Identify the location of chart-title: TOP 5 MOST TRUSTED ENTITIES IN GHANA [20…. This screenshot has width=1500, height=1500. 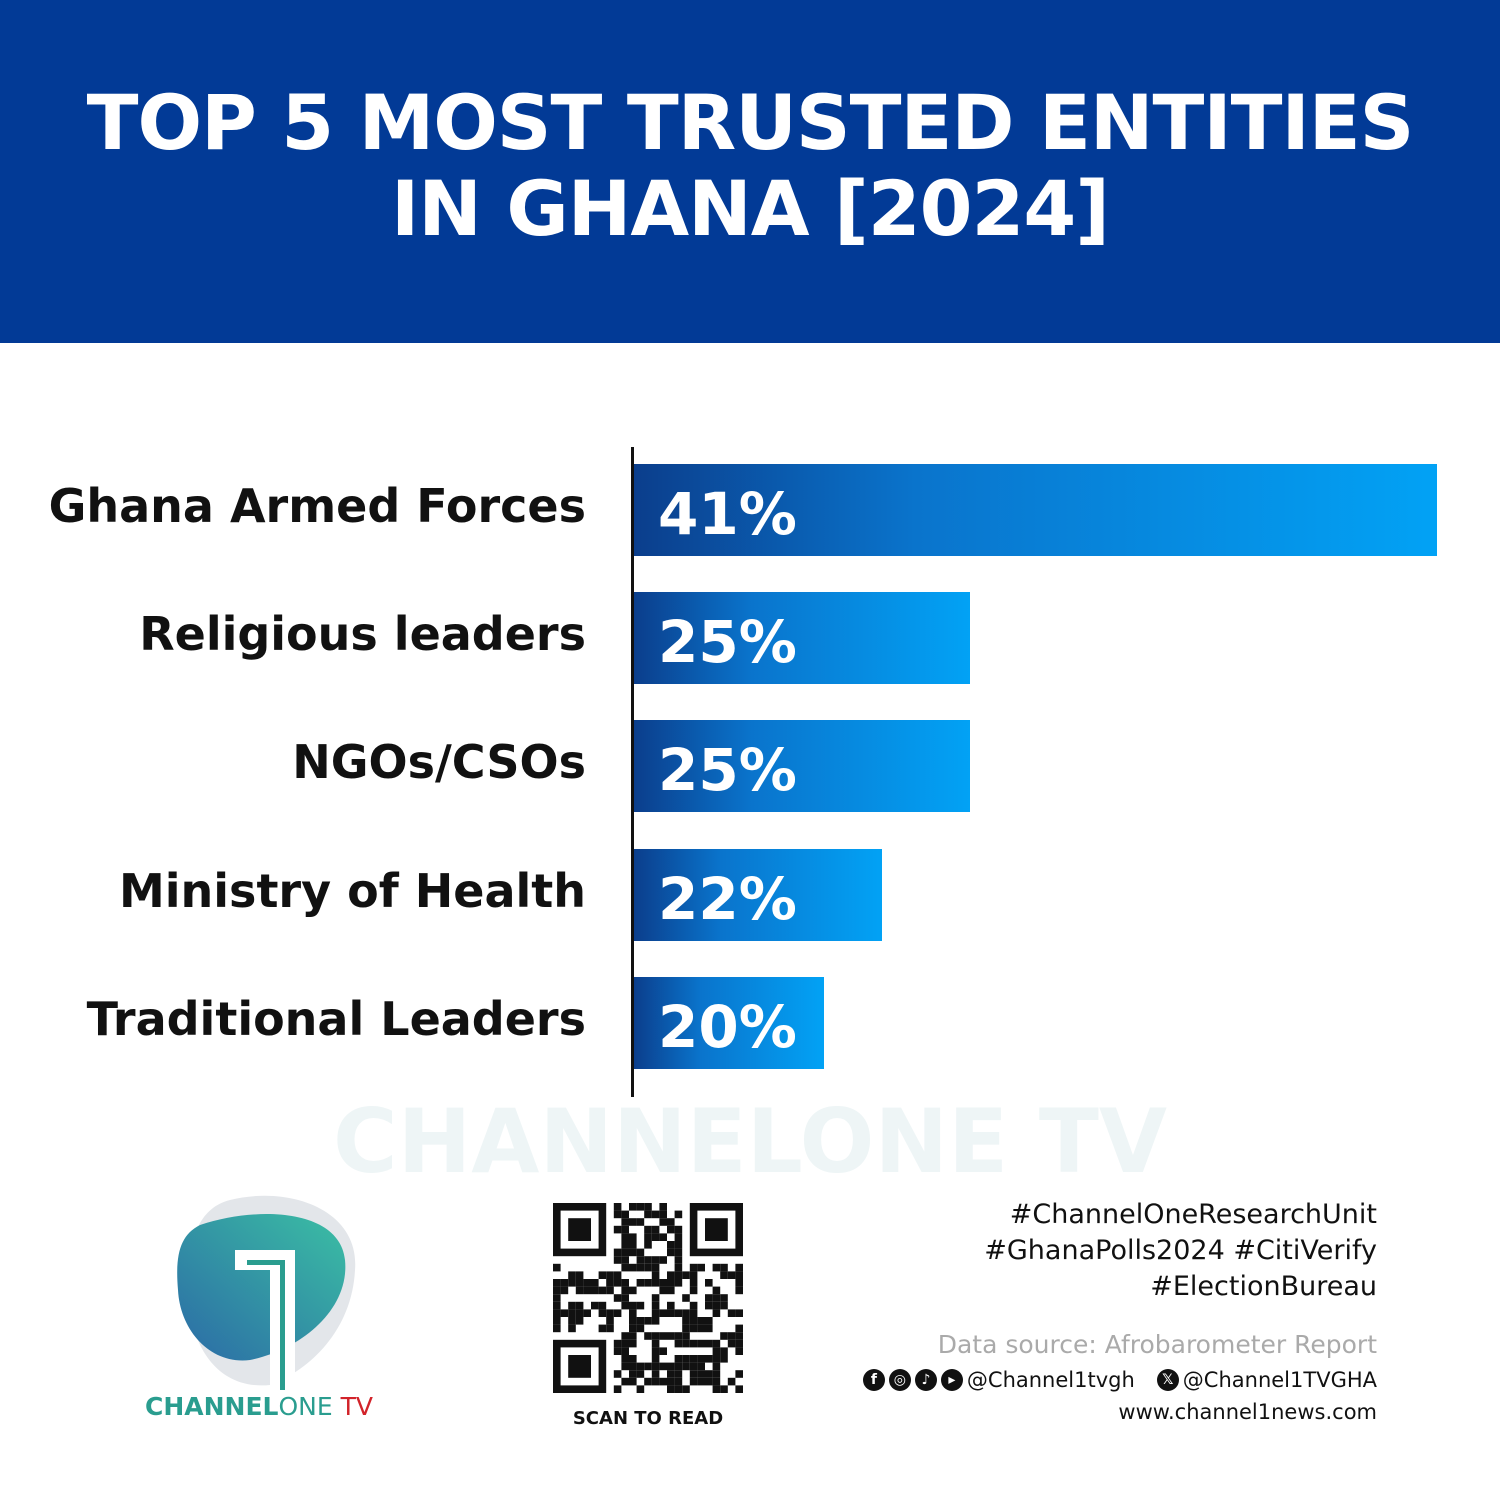
(750, 165).